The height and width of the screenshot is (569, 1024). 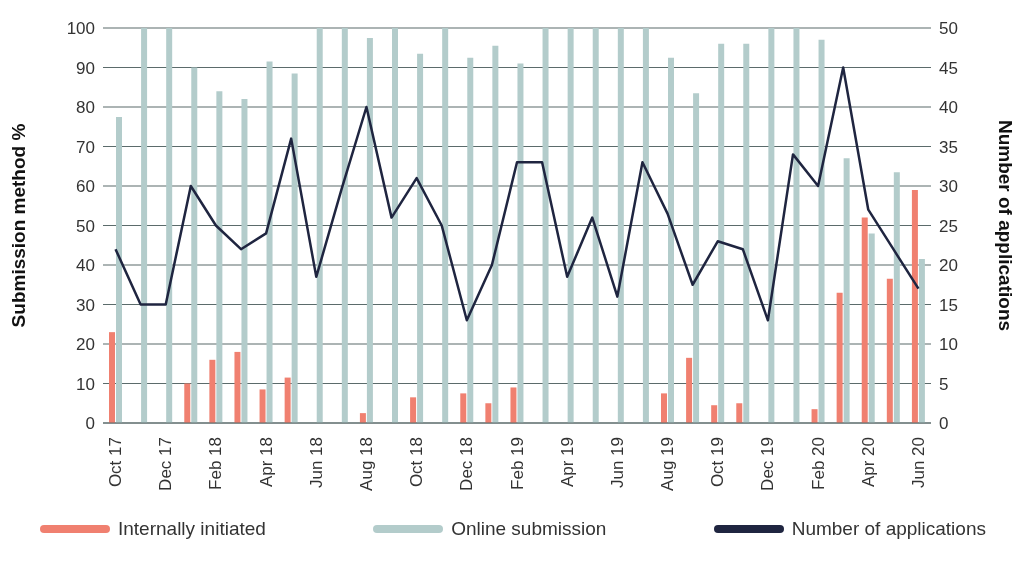 What do you see at coordinates (888, 529) in the screenshot?
I see `legend-label: Number of applications` at bounding box center [888, 529].